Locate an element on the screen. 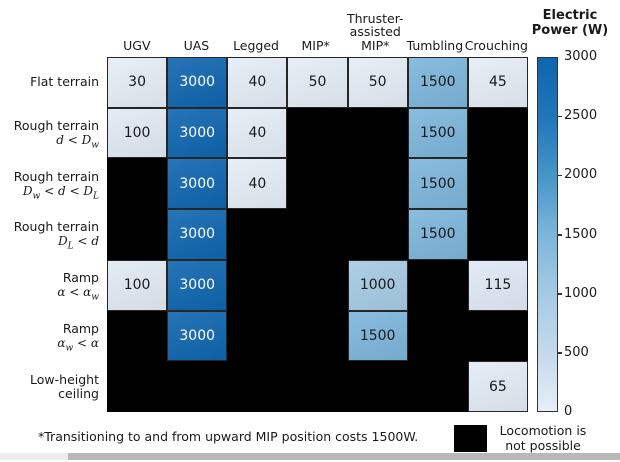 This screenshot has width=620, height=462. heatmap-cell: 30 is located at coordinates (137, 82).